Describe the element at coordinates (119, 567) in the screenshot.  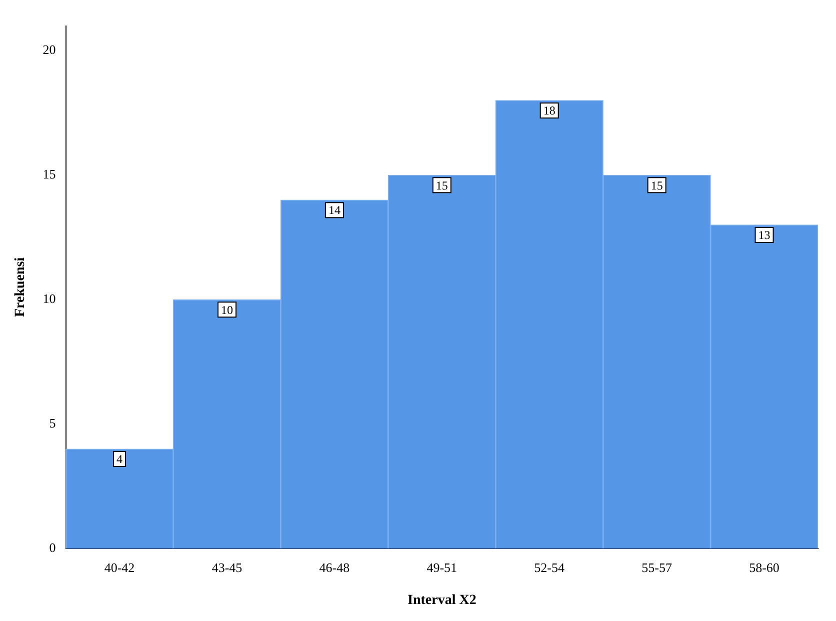
I see `x-tick-label: 40-42` at that location.